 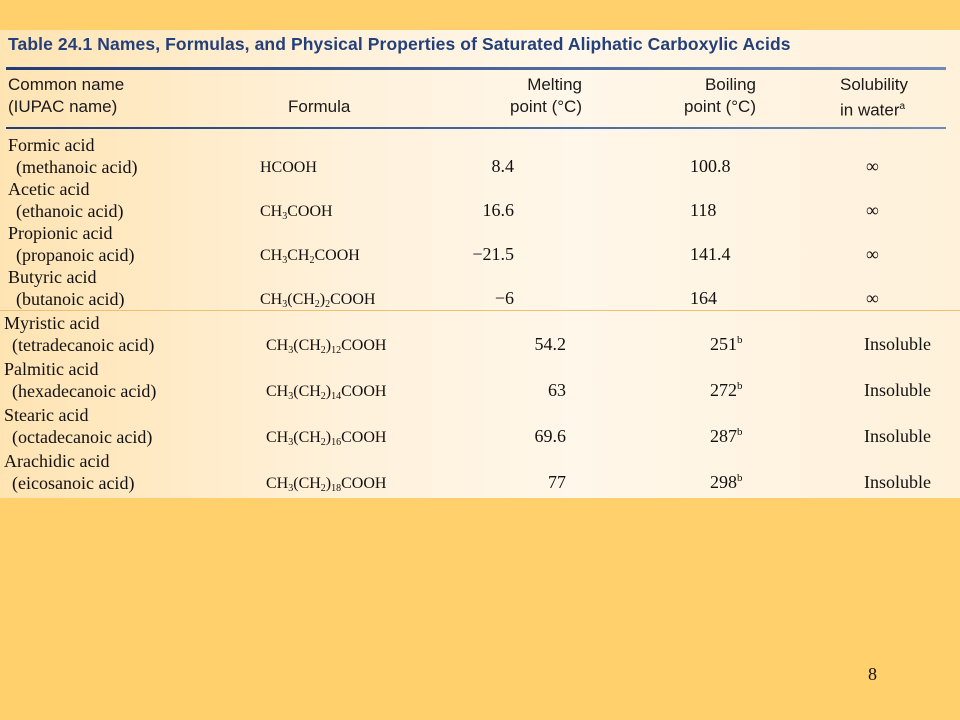 I want to click on boiling-value: 141.4, so click(x=710, y=254).